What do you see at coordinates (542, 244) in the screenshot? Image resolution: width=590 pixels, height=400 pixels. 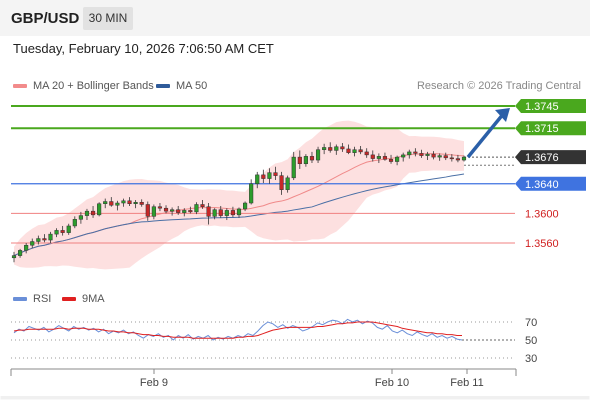 I see `level-label-1.3560: 1.3560` at bounding box center [542, 244].